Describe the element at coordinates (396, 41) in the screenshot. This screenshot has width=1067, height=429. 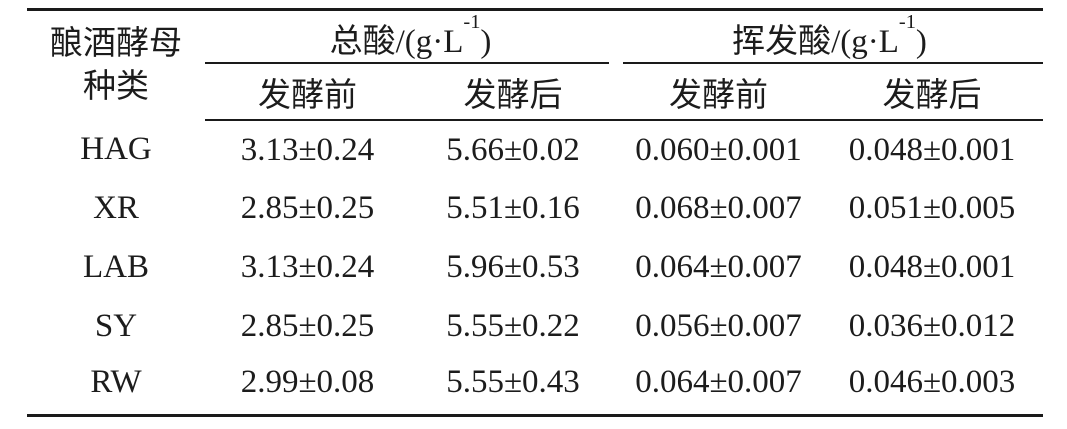
I see `total-acid-label: 总酸/(g·L` at that location.